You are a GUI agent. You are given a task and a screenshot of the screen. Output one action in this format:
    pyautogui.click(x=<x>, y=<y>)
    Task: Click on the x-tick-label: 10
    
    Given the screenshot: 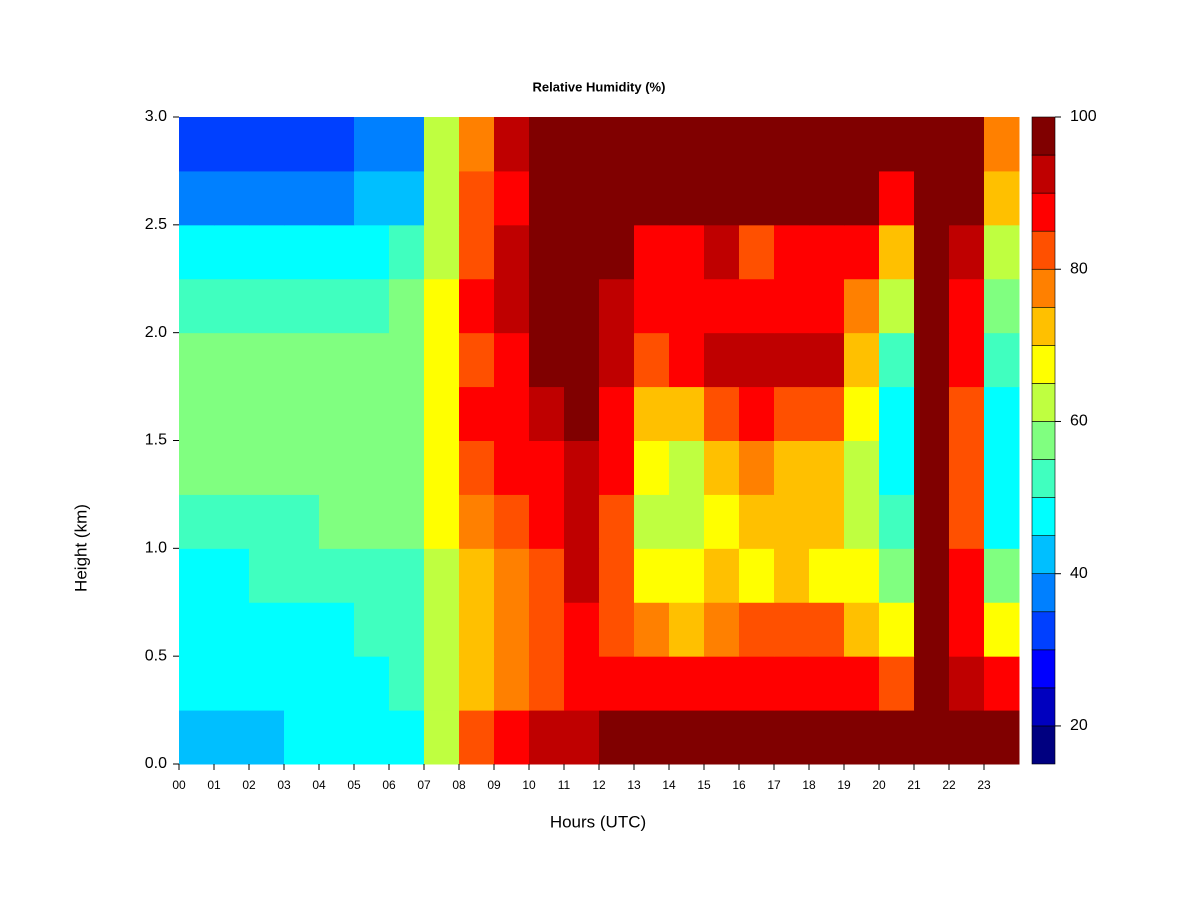 What is the action you would take?
    pyautogui.click(x=529, y=785)
    